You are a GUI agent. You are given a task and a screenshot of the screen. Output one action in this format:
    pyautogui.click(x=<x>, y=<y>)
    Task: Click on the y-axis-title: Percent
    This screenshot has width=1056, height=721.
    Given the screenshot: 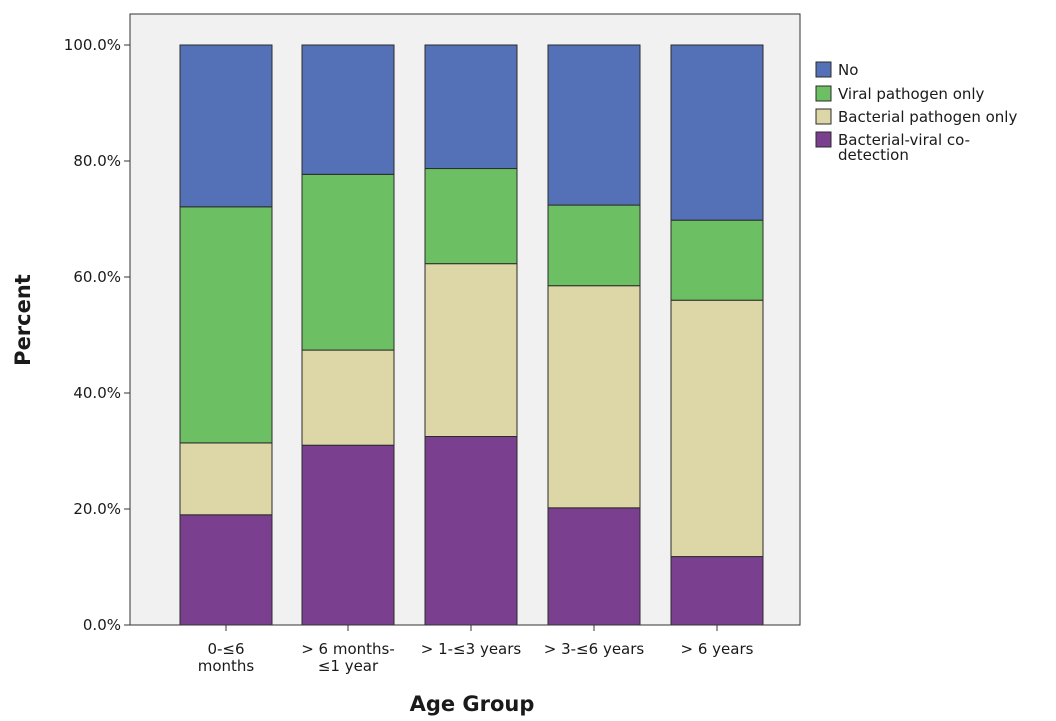 What is the action you would take?
    pyautogui.click(x=23, y=320)
    